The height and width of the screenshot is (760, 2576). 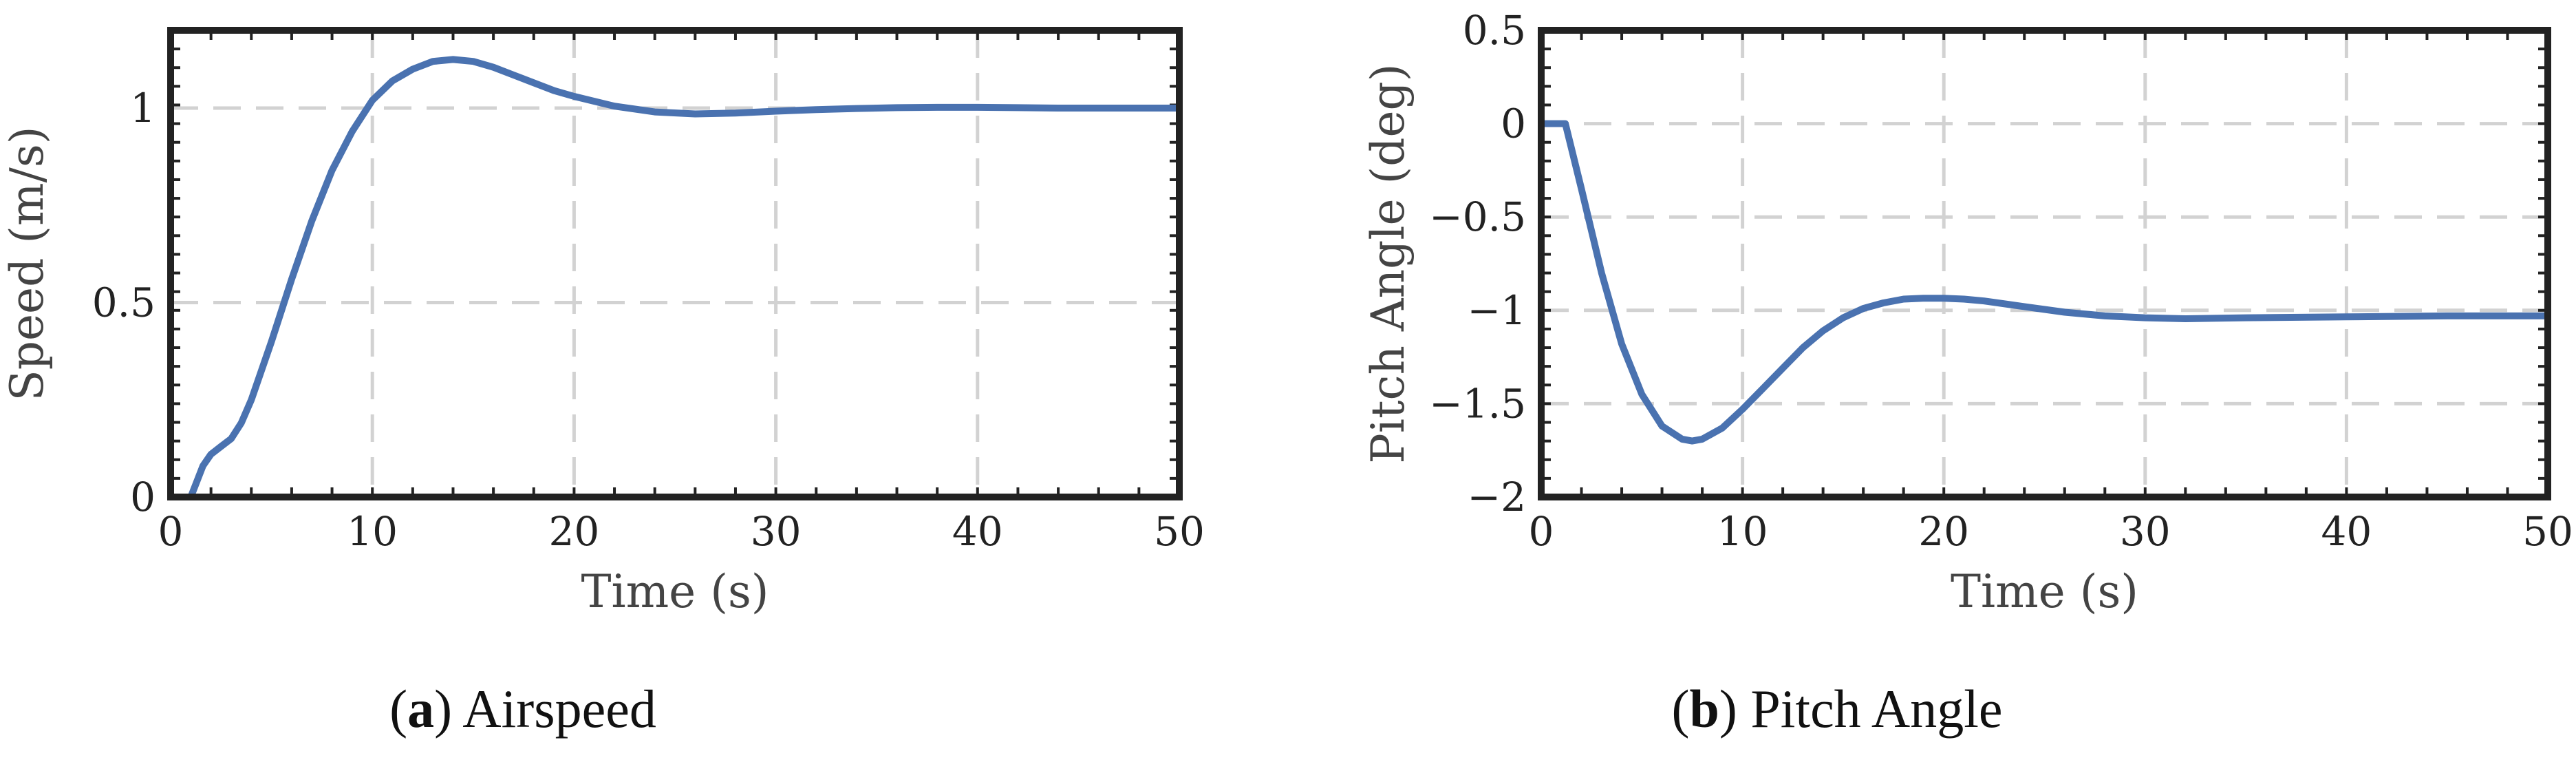 I want to click on y-tick-label: 1, so click(x=142, y=108).